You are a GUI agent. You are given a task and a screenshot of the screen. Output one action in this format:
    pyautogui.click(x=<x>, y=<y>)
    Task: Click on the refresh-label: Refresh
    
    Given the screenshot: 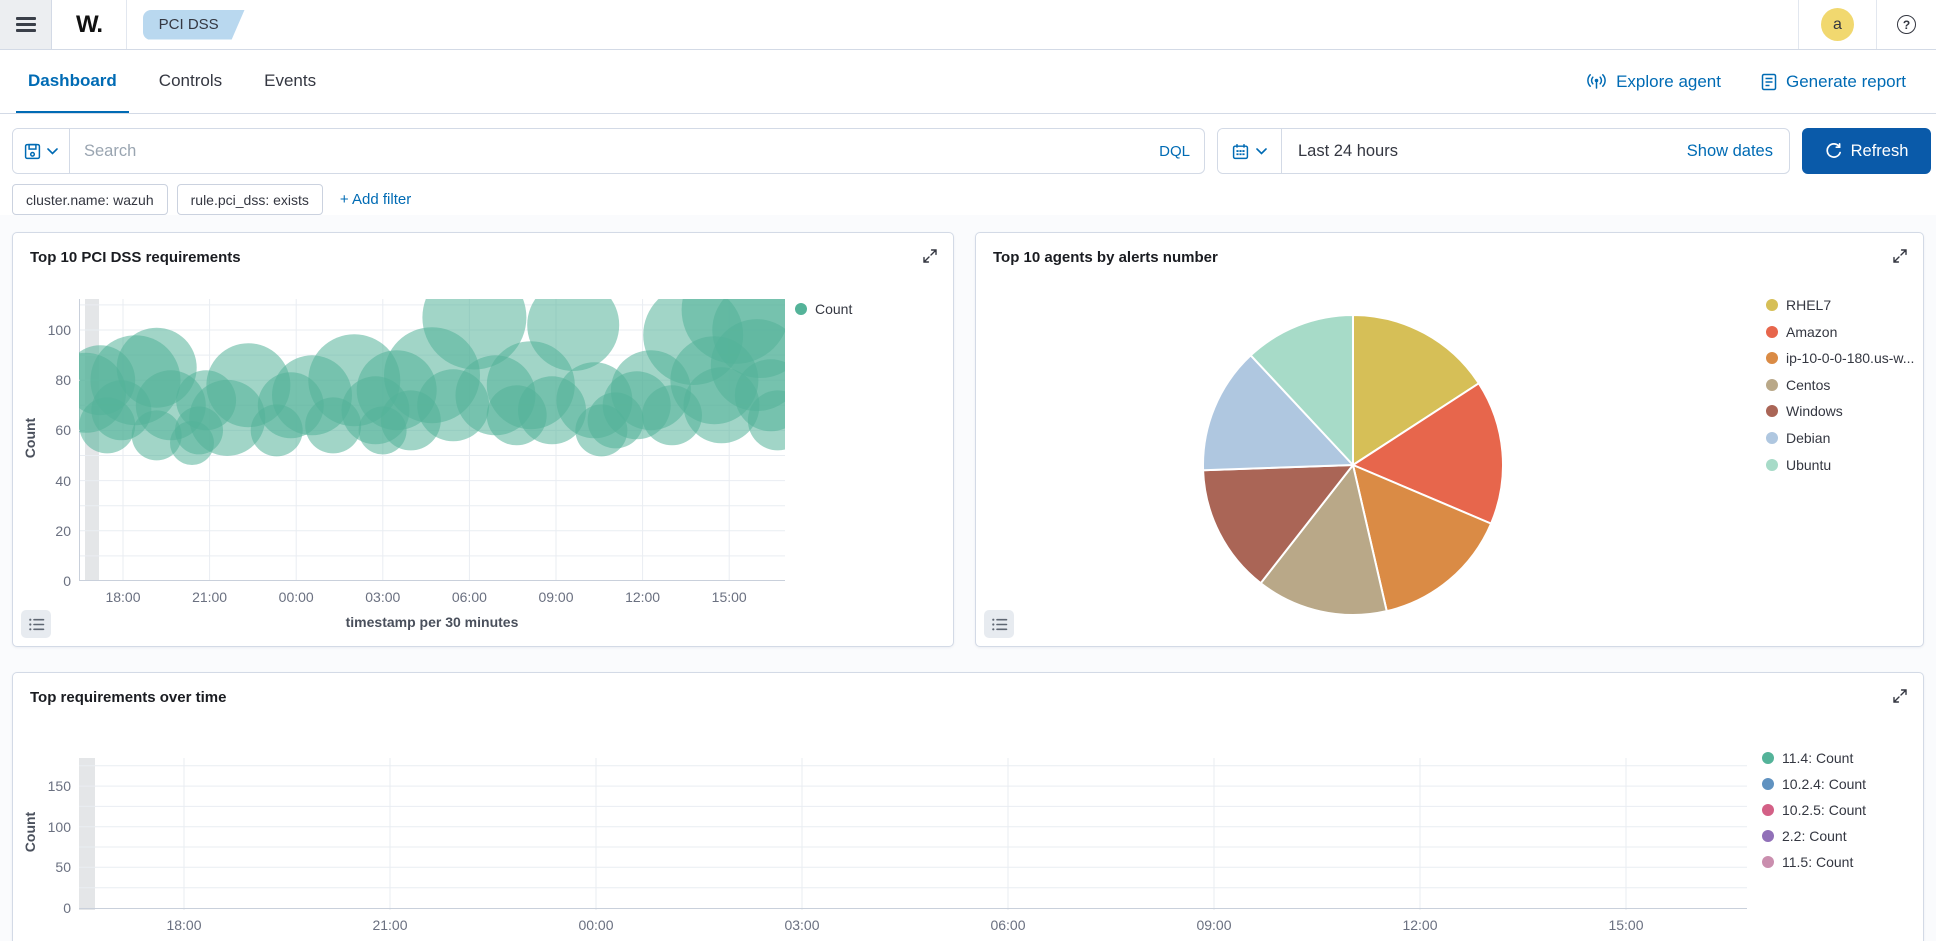 What is the action you would take?
    pyautogui.click(x=1879, y=150)
    